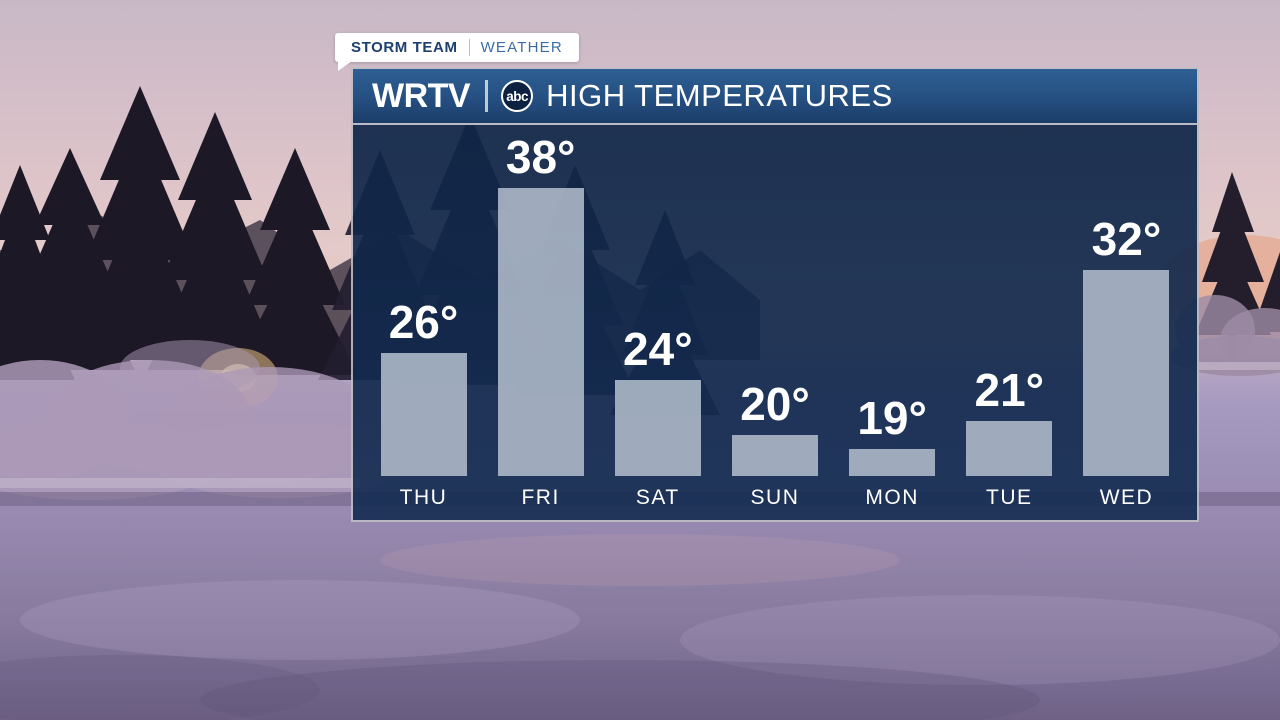 This screenshot has height=720, width=1280. I want to click on badge-brand-label: STORM TEAM, so click(404, 47).